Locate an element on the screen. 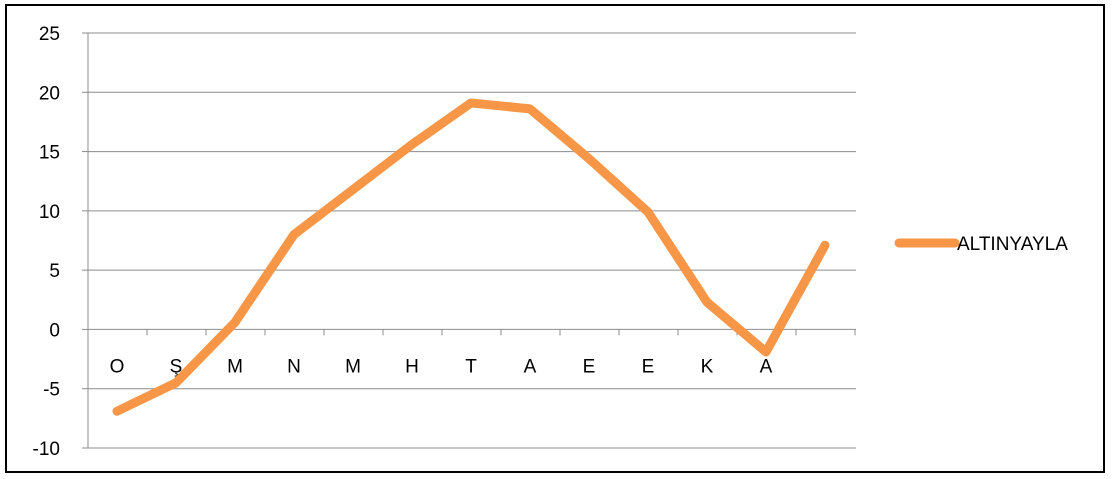  x-category-label: O is located at coordinates (117, 366).